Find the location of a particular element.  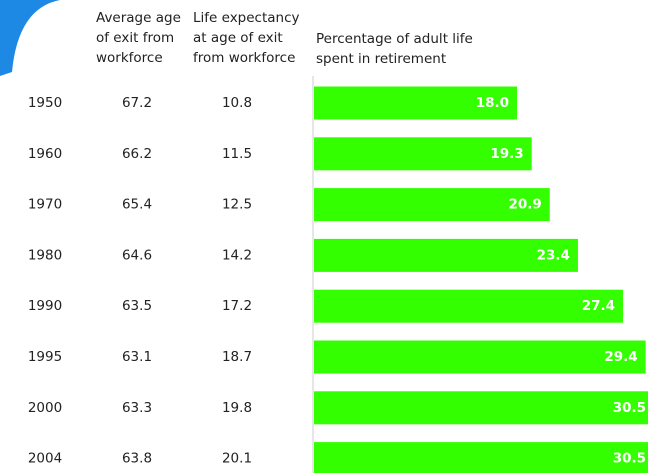

row-label: 1960 is located at coordinates (45, 154).